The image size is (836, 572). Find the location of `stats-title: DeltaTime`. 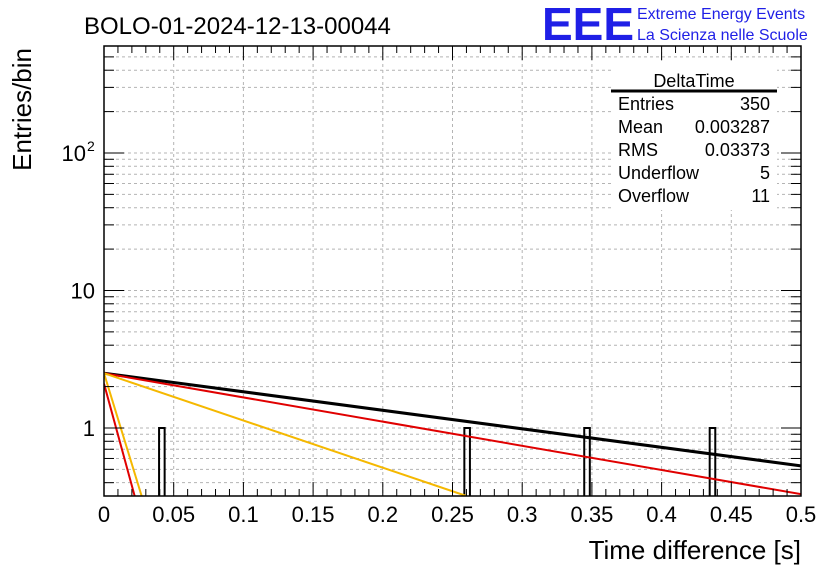

stats-title: DeltaTime is located at coordinates (693, 81).